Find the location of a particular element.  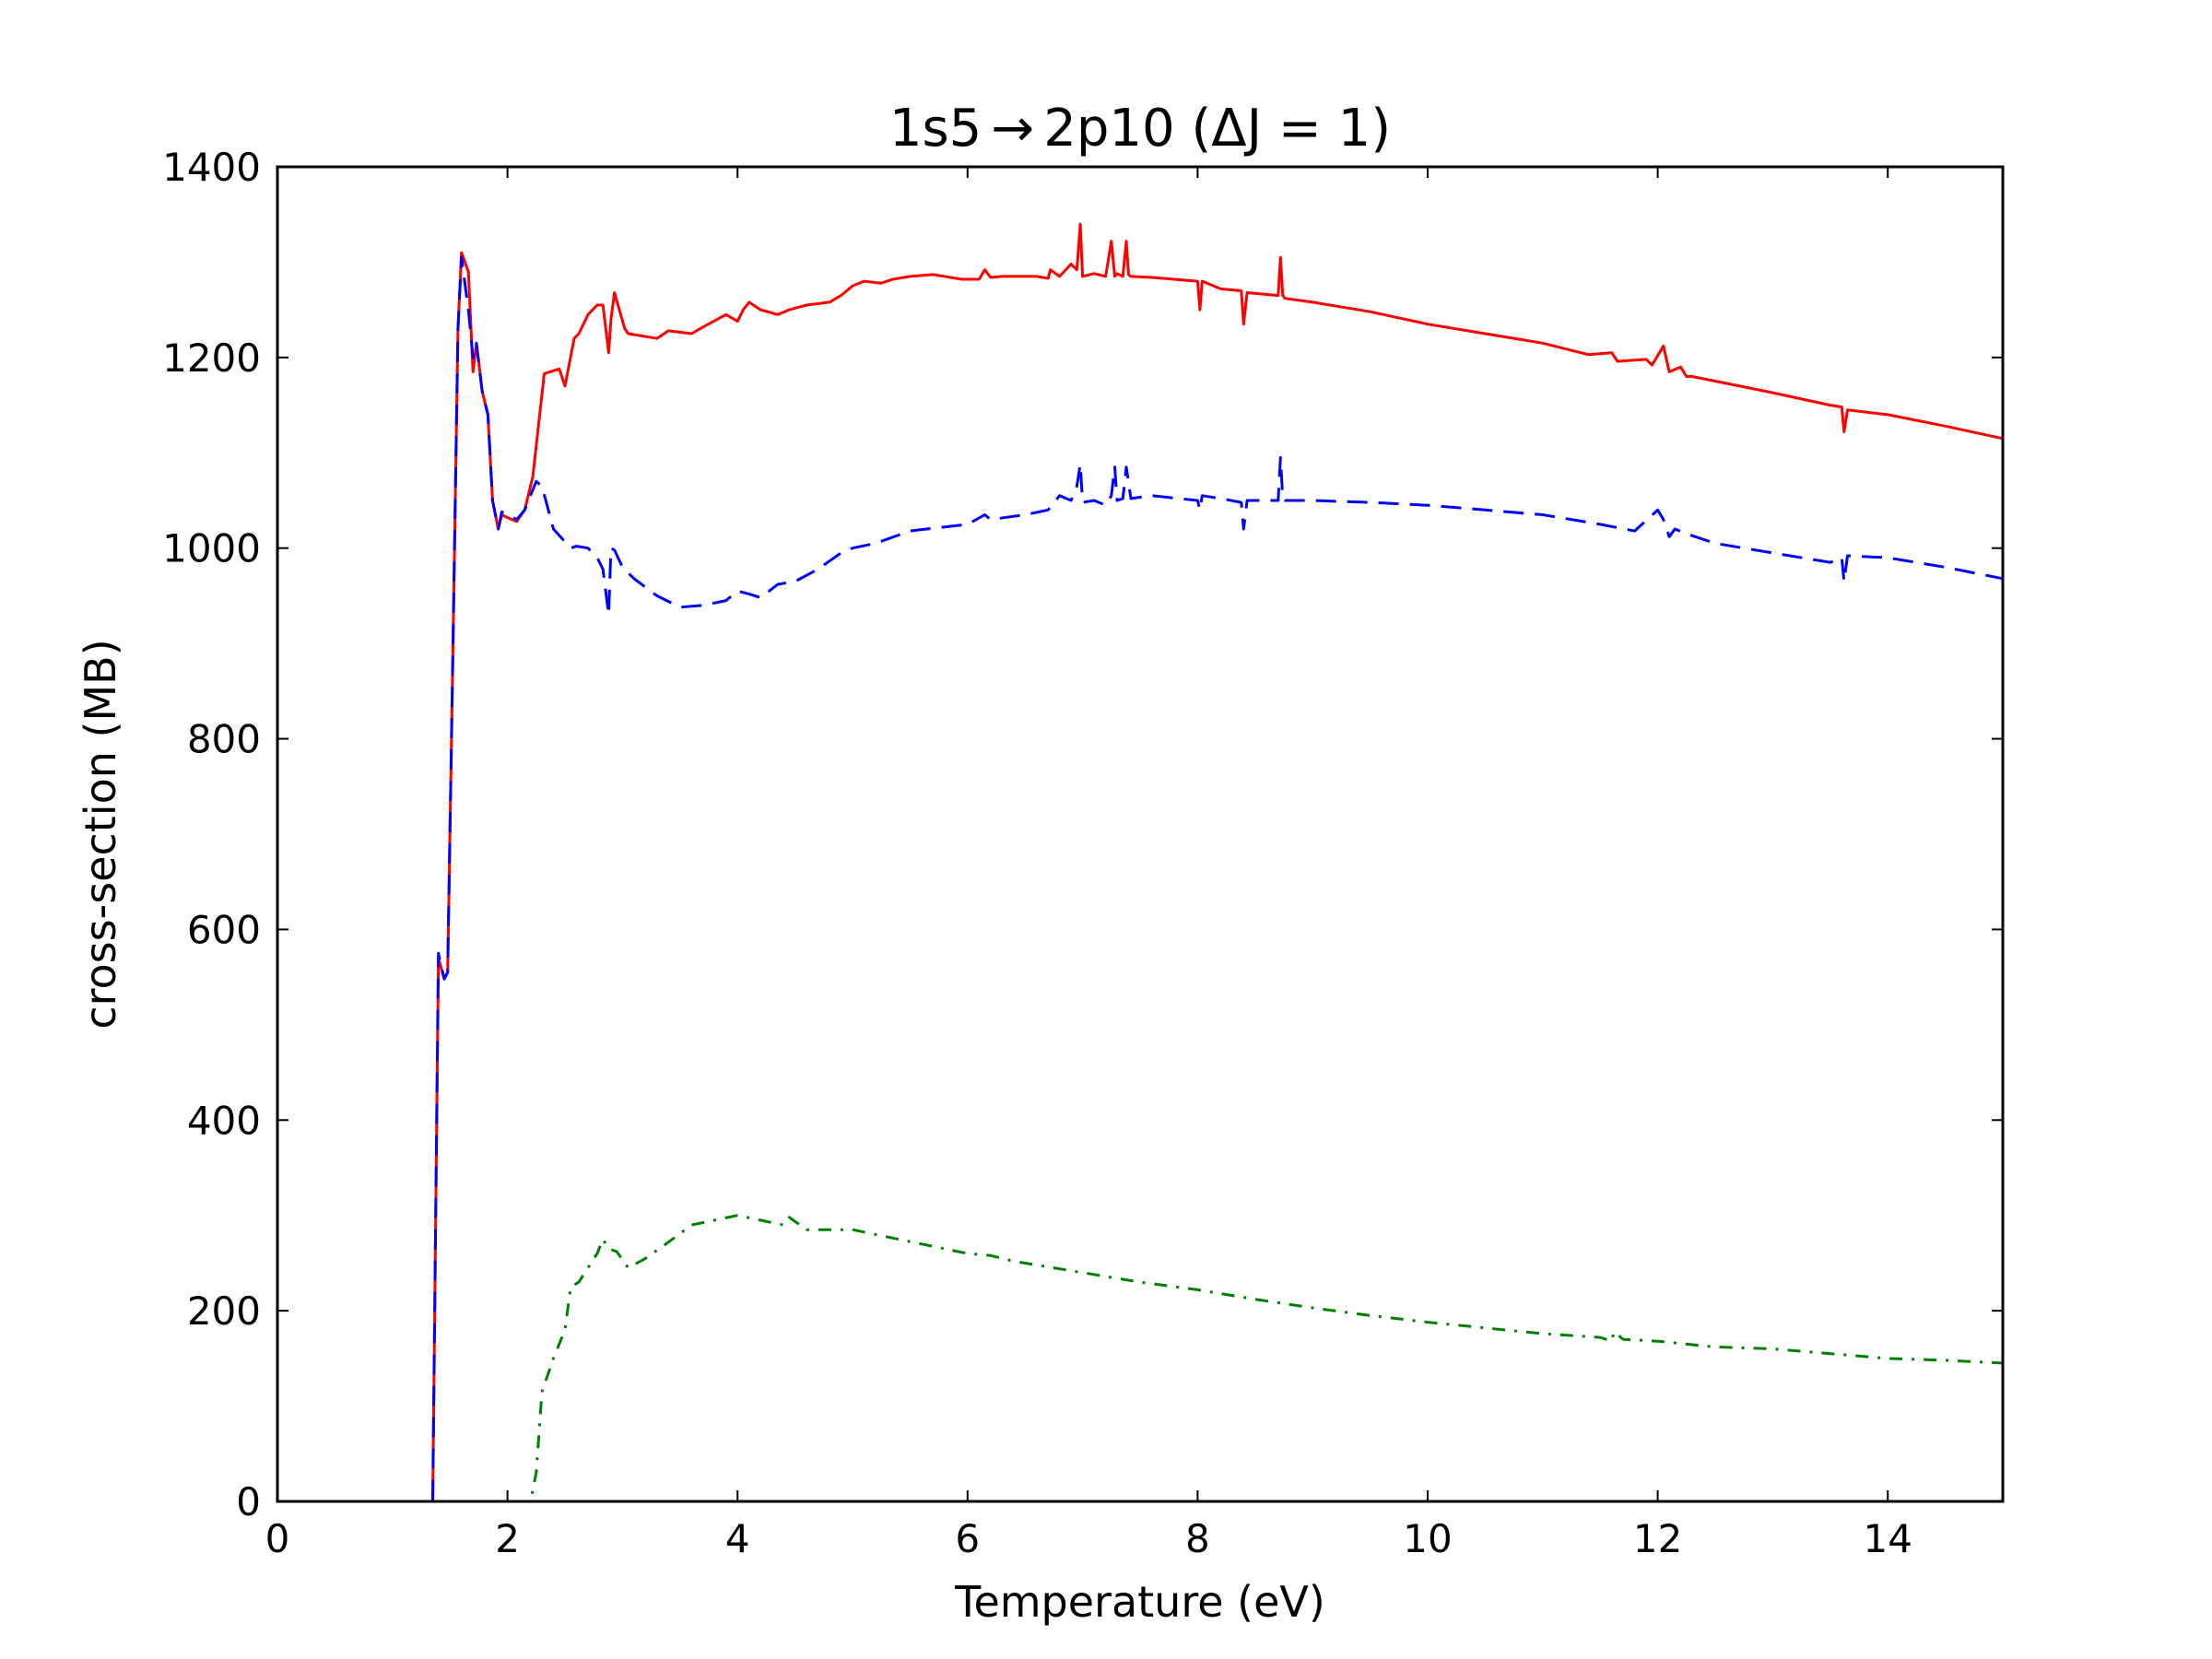

x-tick-label: 2 is located at coordinates (507, 1538).